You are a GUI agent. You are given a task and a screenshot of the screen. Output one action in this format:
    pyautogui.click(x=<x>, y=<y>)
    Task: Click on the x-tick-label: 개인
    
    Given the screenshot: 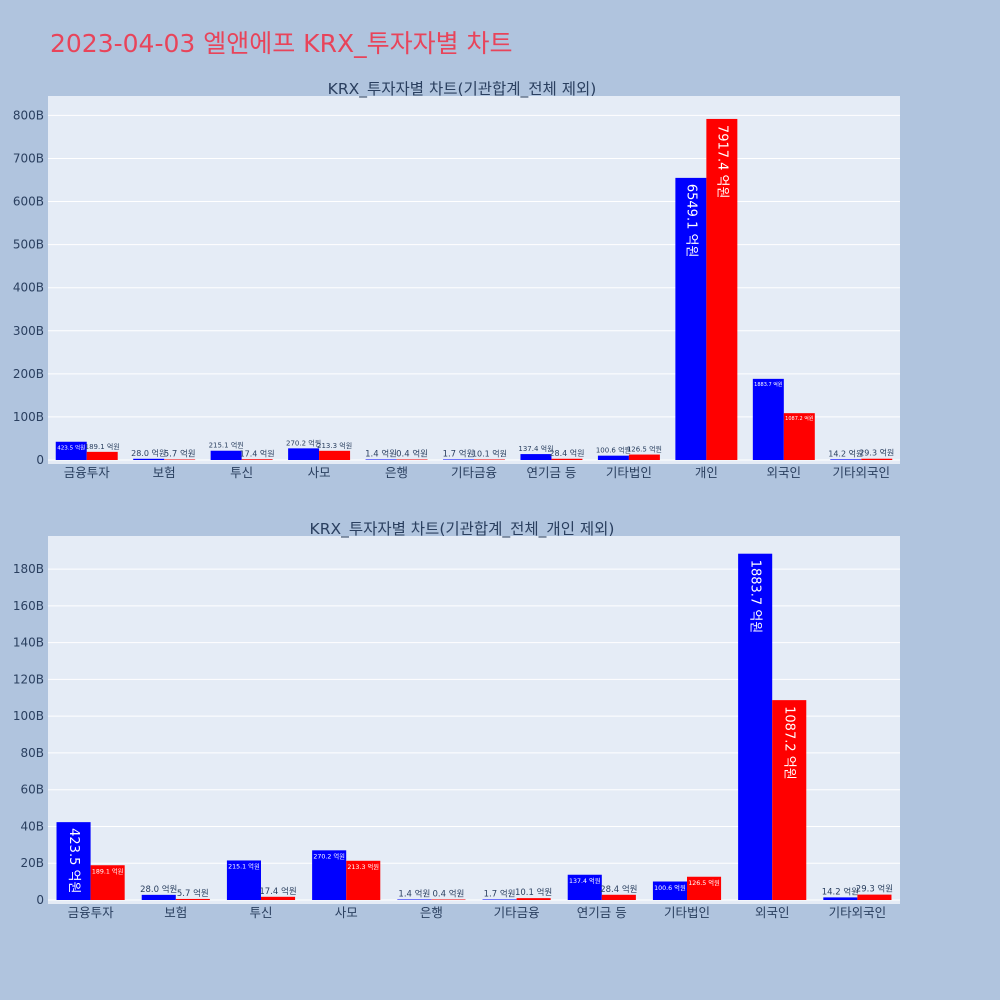 What is the action you would take?
    pyautogui.click(x=706, y=472)
    